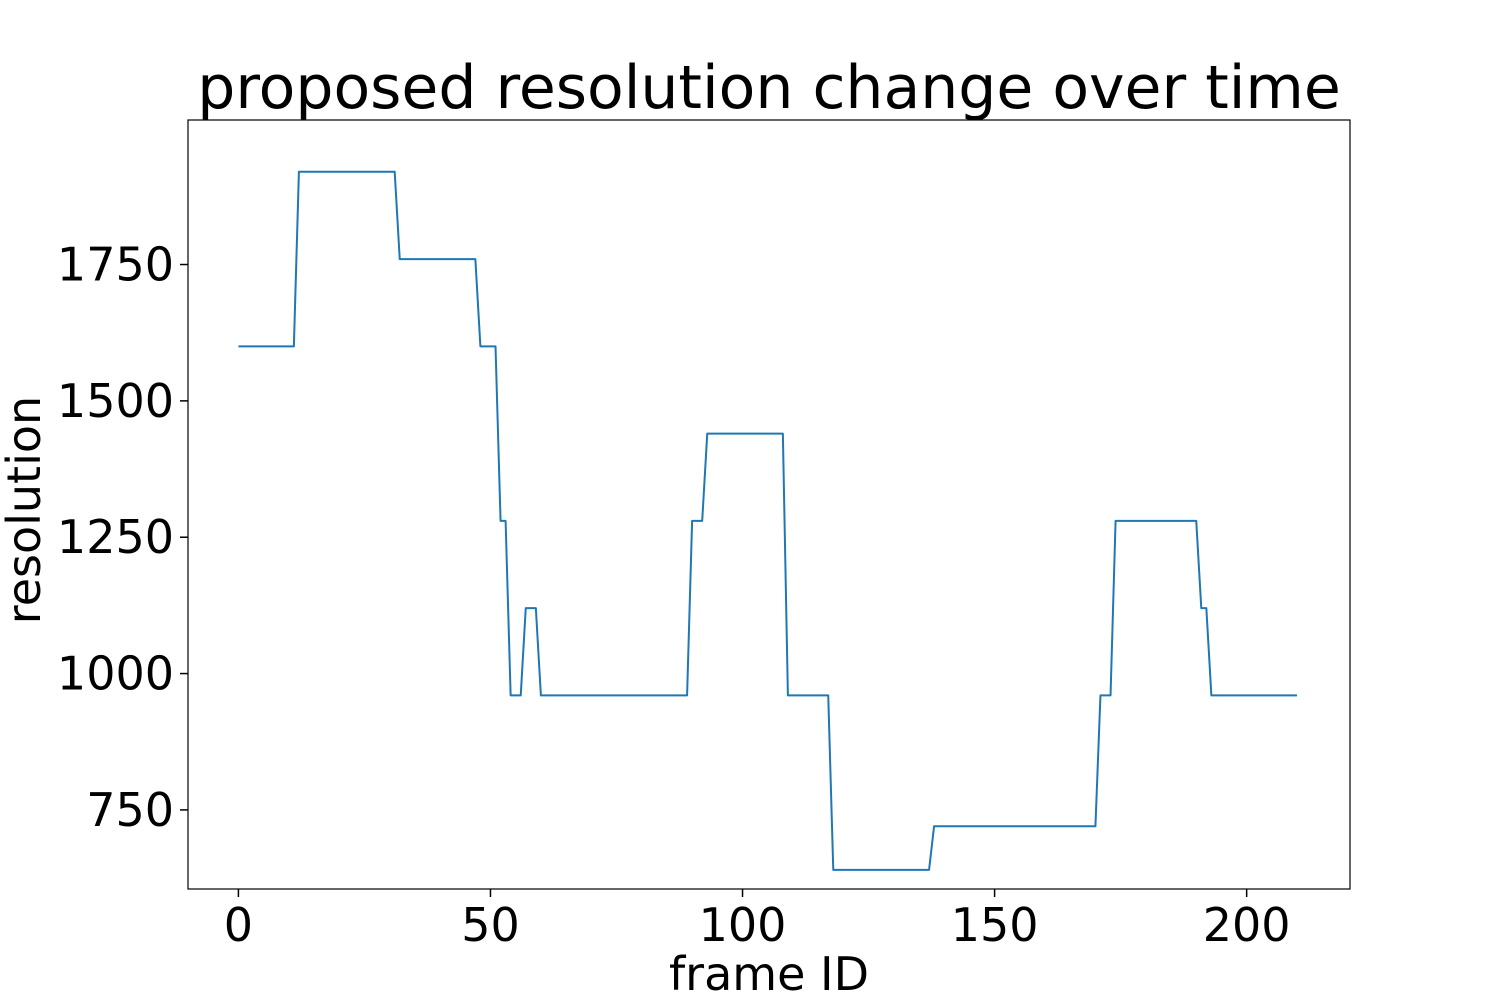 This screenshot has width=1500, height=1000. Describe the element at coordinates (115, 401) in the screenshot. I see `y-tick-label: 1500` at that location.